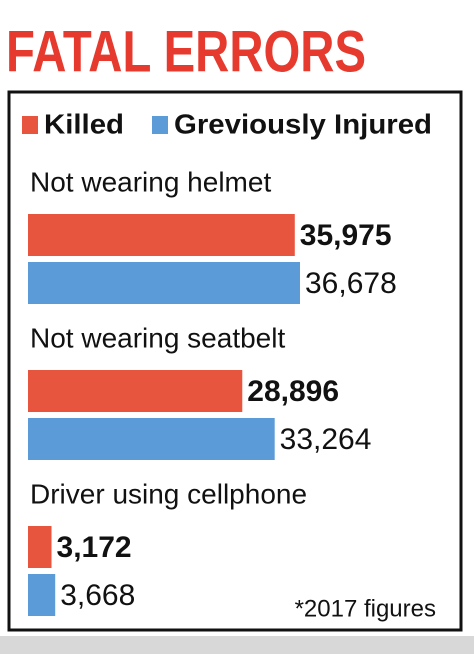  What do you see at coordinates (365, 608) in the screenshot?
I see `footnote: *2017 figures` at bounding box center [365, 608].